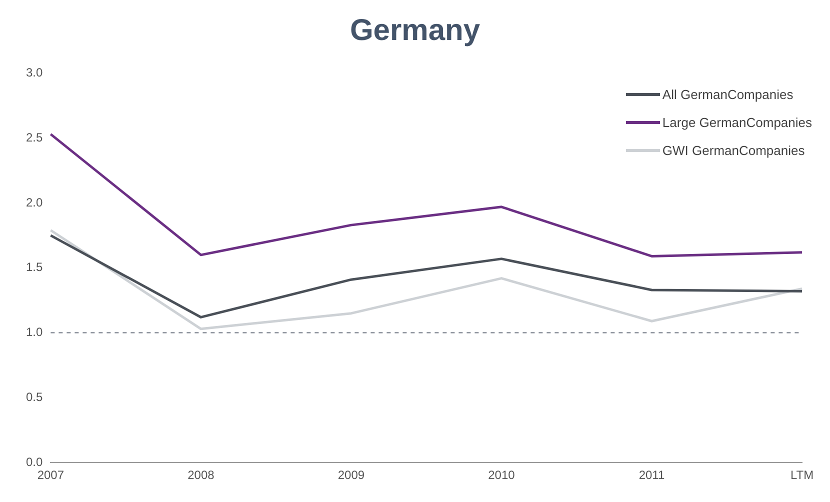  I want to click on y-tick-label: 2.5, so click(34, 137).